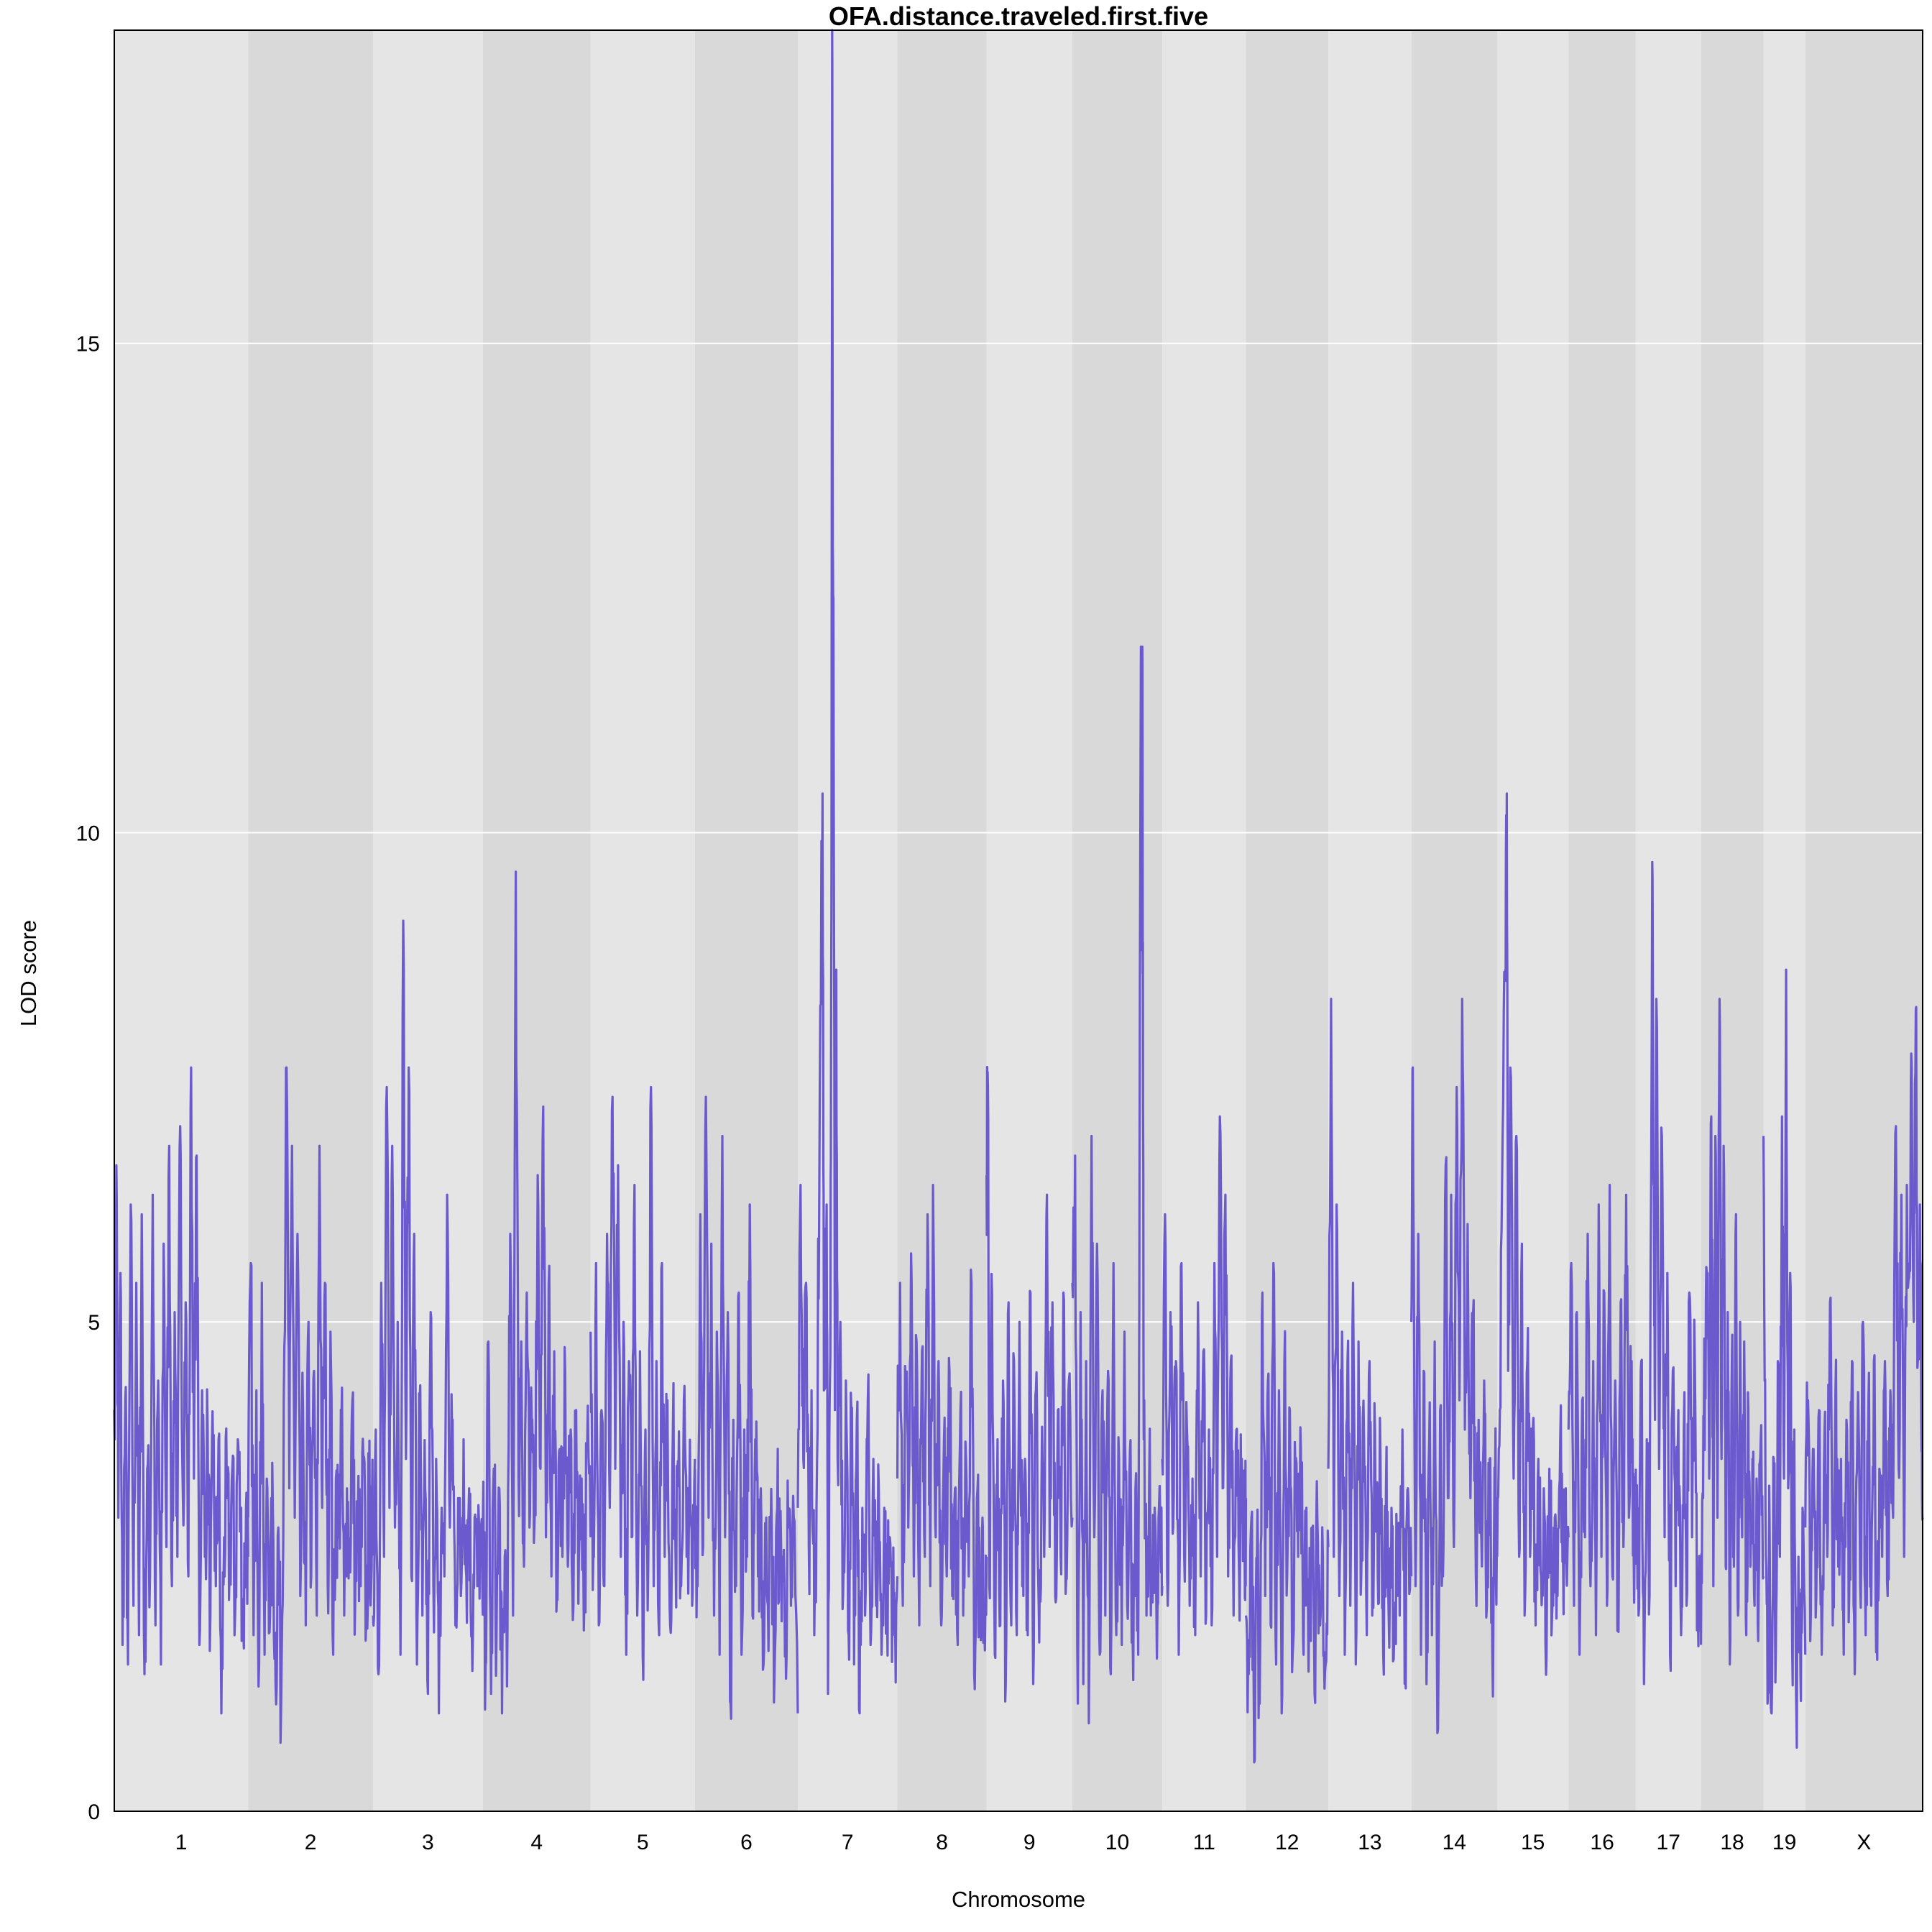 This screenshot has height=1932, width=1932. Describe the element at coordinates (1018, 1899) in the screenshot. I see `x-axis-title: Chromosome` at that location.